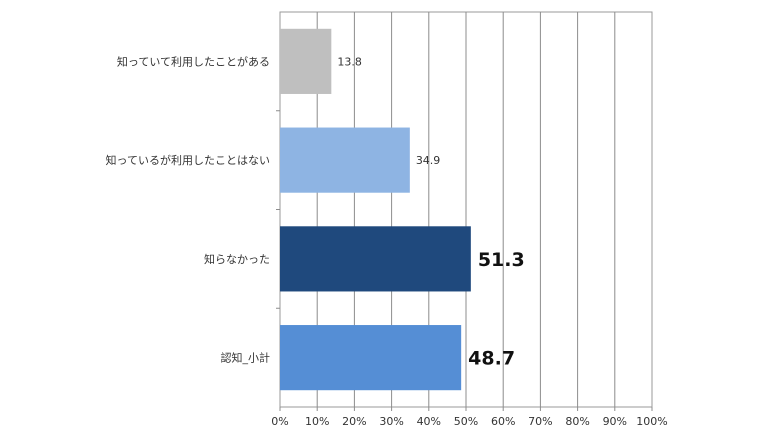 The height and width of the screenshot is (433, 770). Describe the element at coordinates (349, 61) in the screenshot. I see `data-label: 13.8` at that location.